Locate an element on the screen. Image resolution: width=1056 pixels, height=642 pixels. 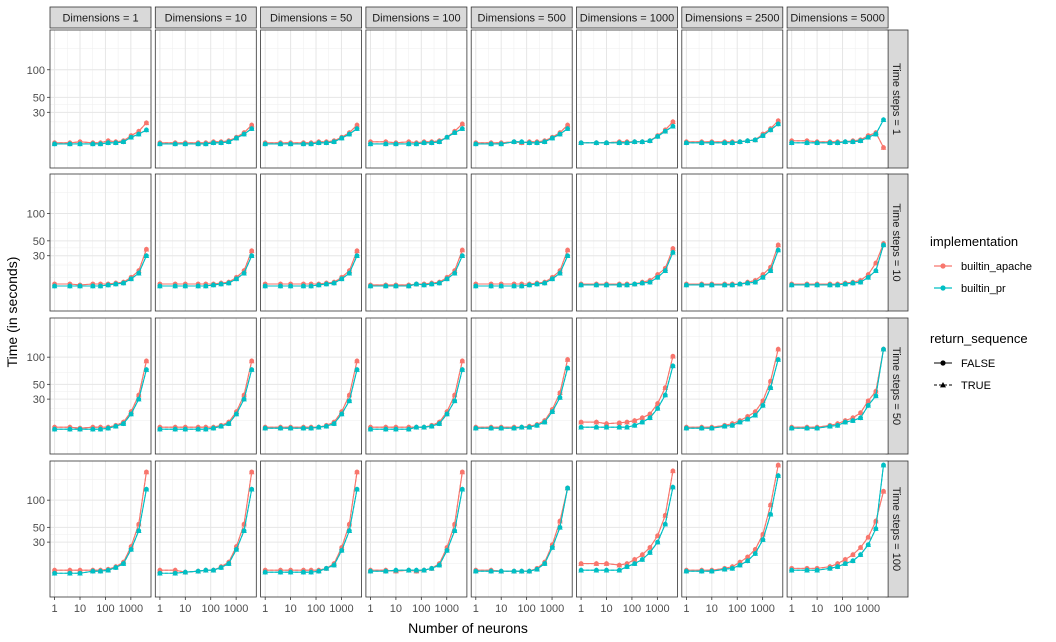
x-tick-label: 1000 is located at coordinates (236, 609).